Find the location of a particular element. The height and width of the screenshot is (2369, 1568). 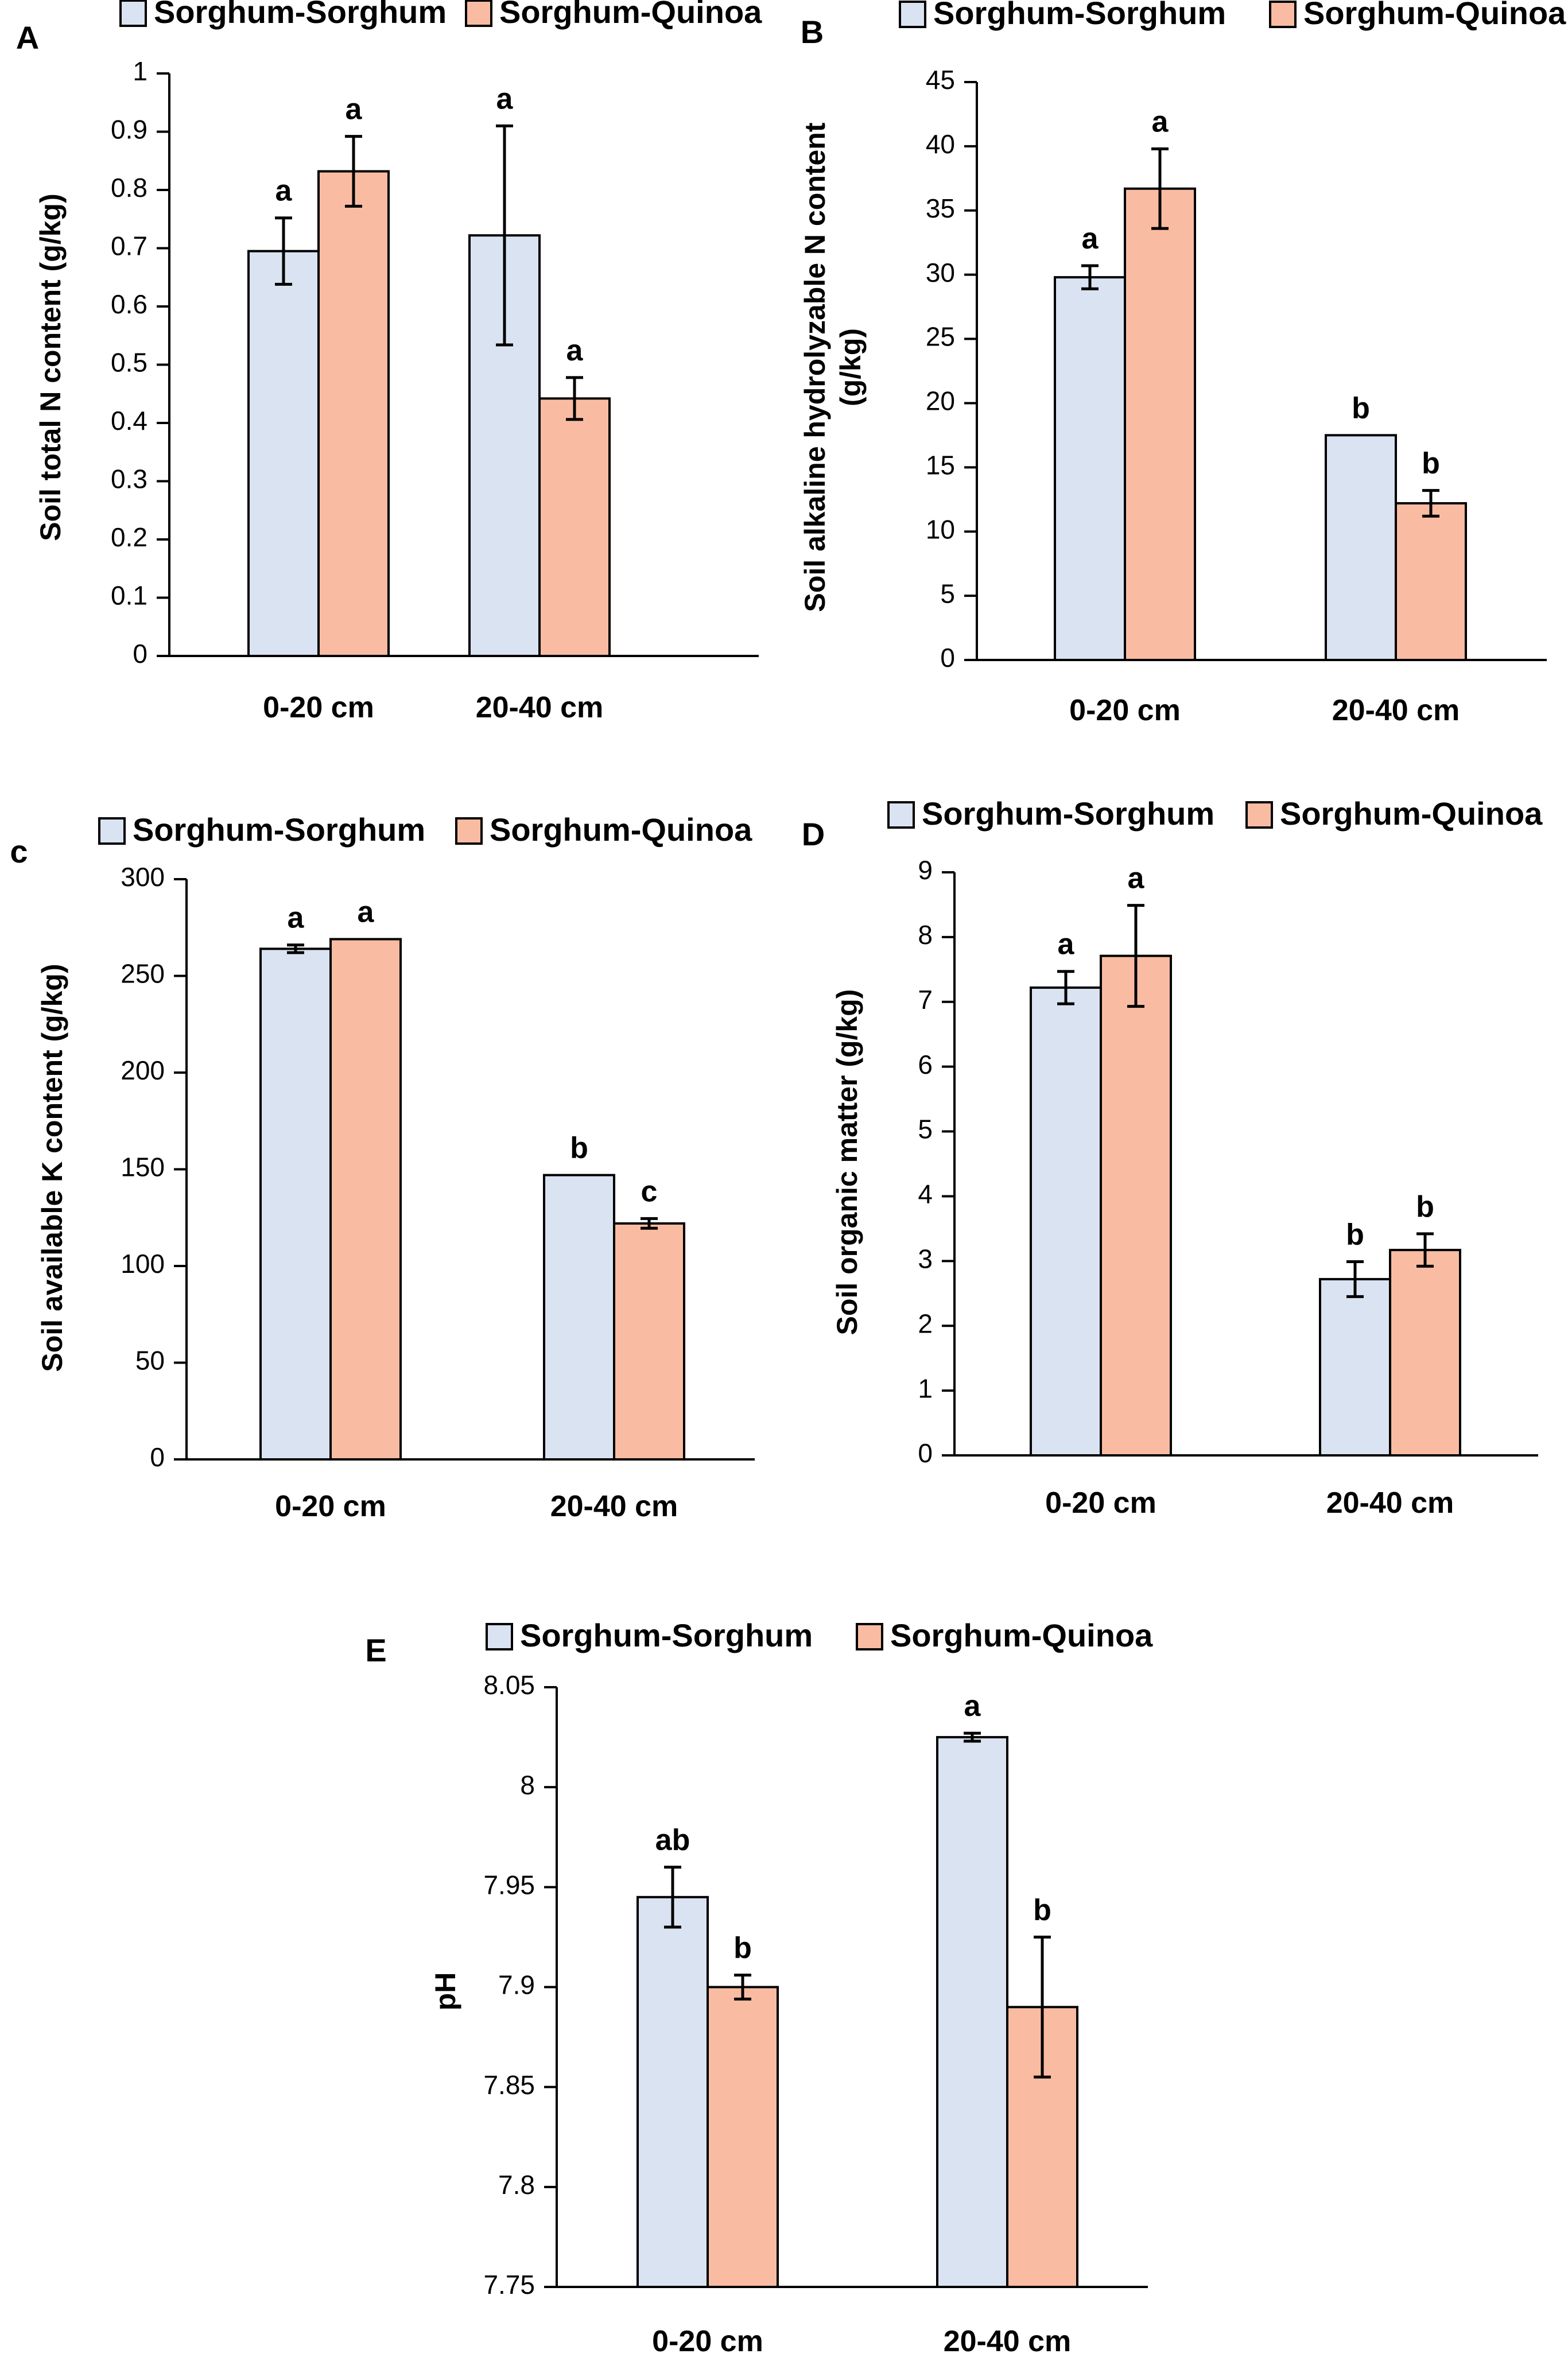

y-tick-label: 7.9 is located at coordinates (516, 1985).